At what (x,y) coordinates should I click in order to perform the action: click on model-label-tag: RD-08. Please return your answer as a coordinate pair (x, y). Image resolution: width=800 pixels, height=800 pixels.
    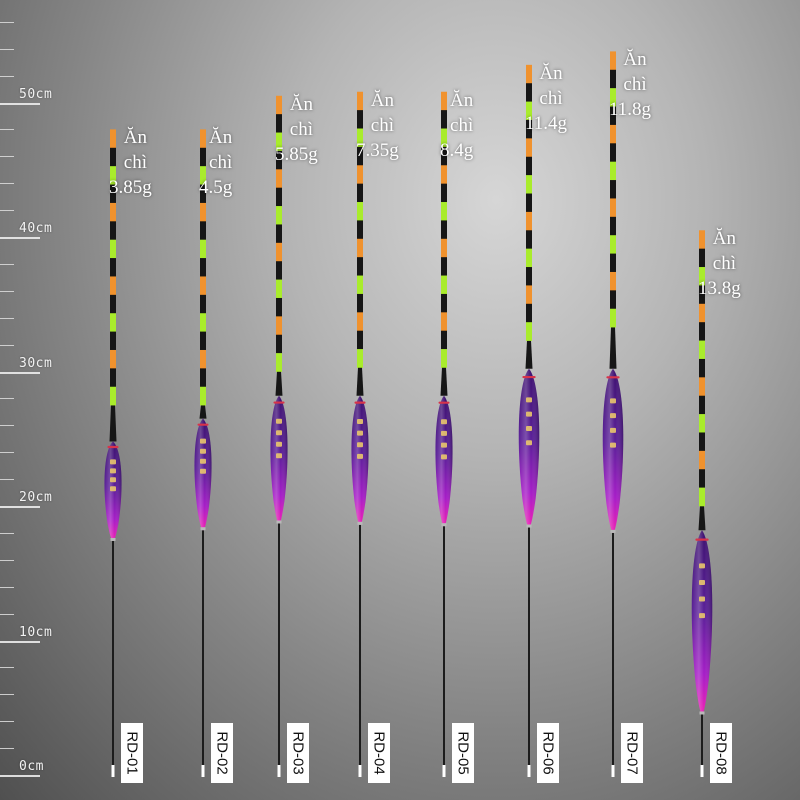
    Looking at the image, I should click on (721, 753).